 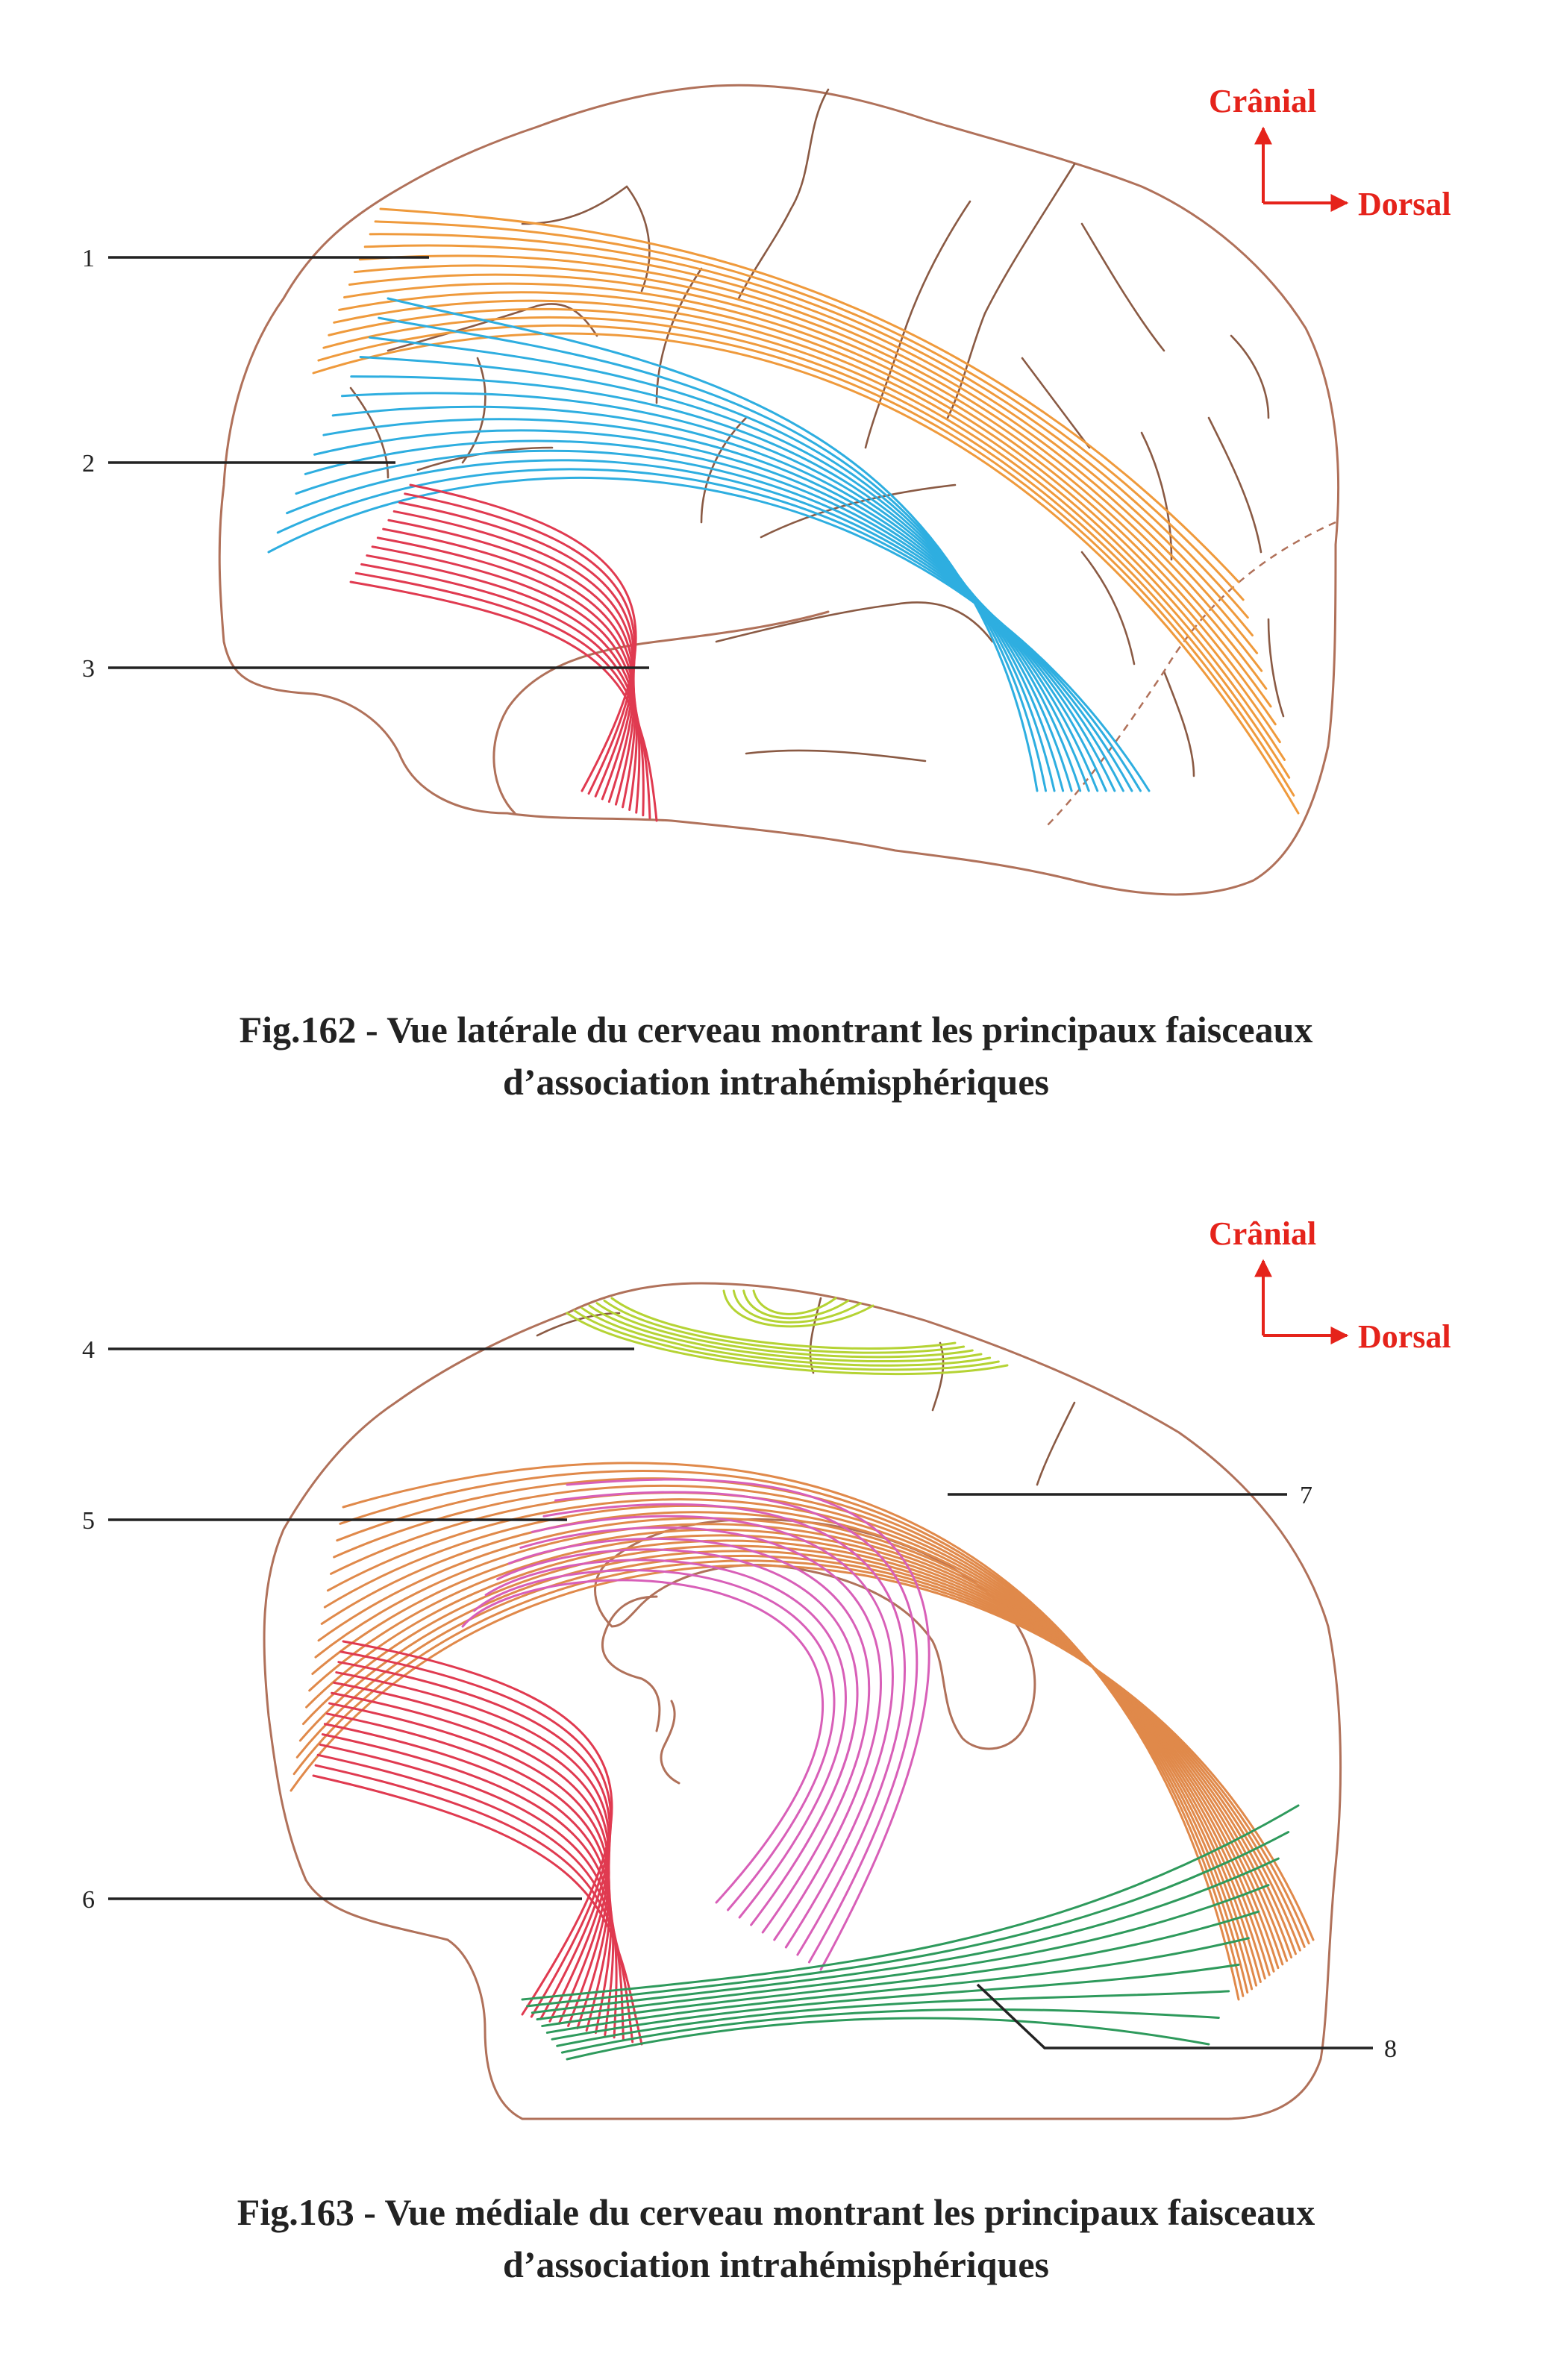 What do you see at coordinates (661, 712) in the screenshot?
I see `fig162-temporal-pole` at bounding box center [661, 712].